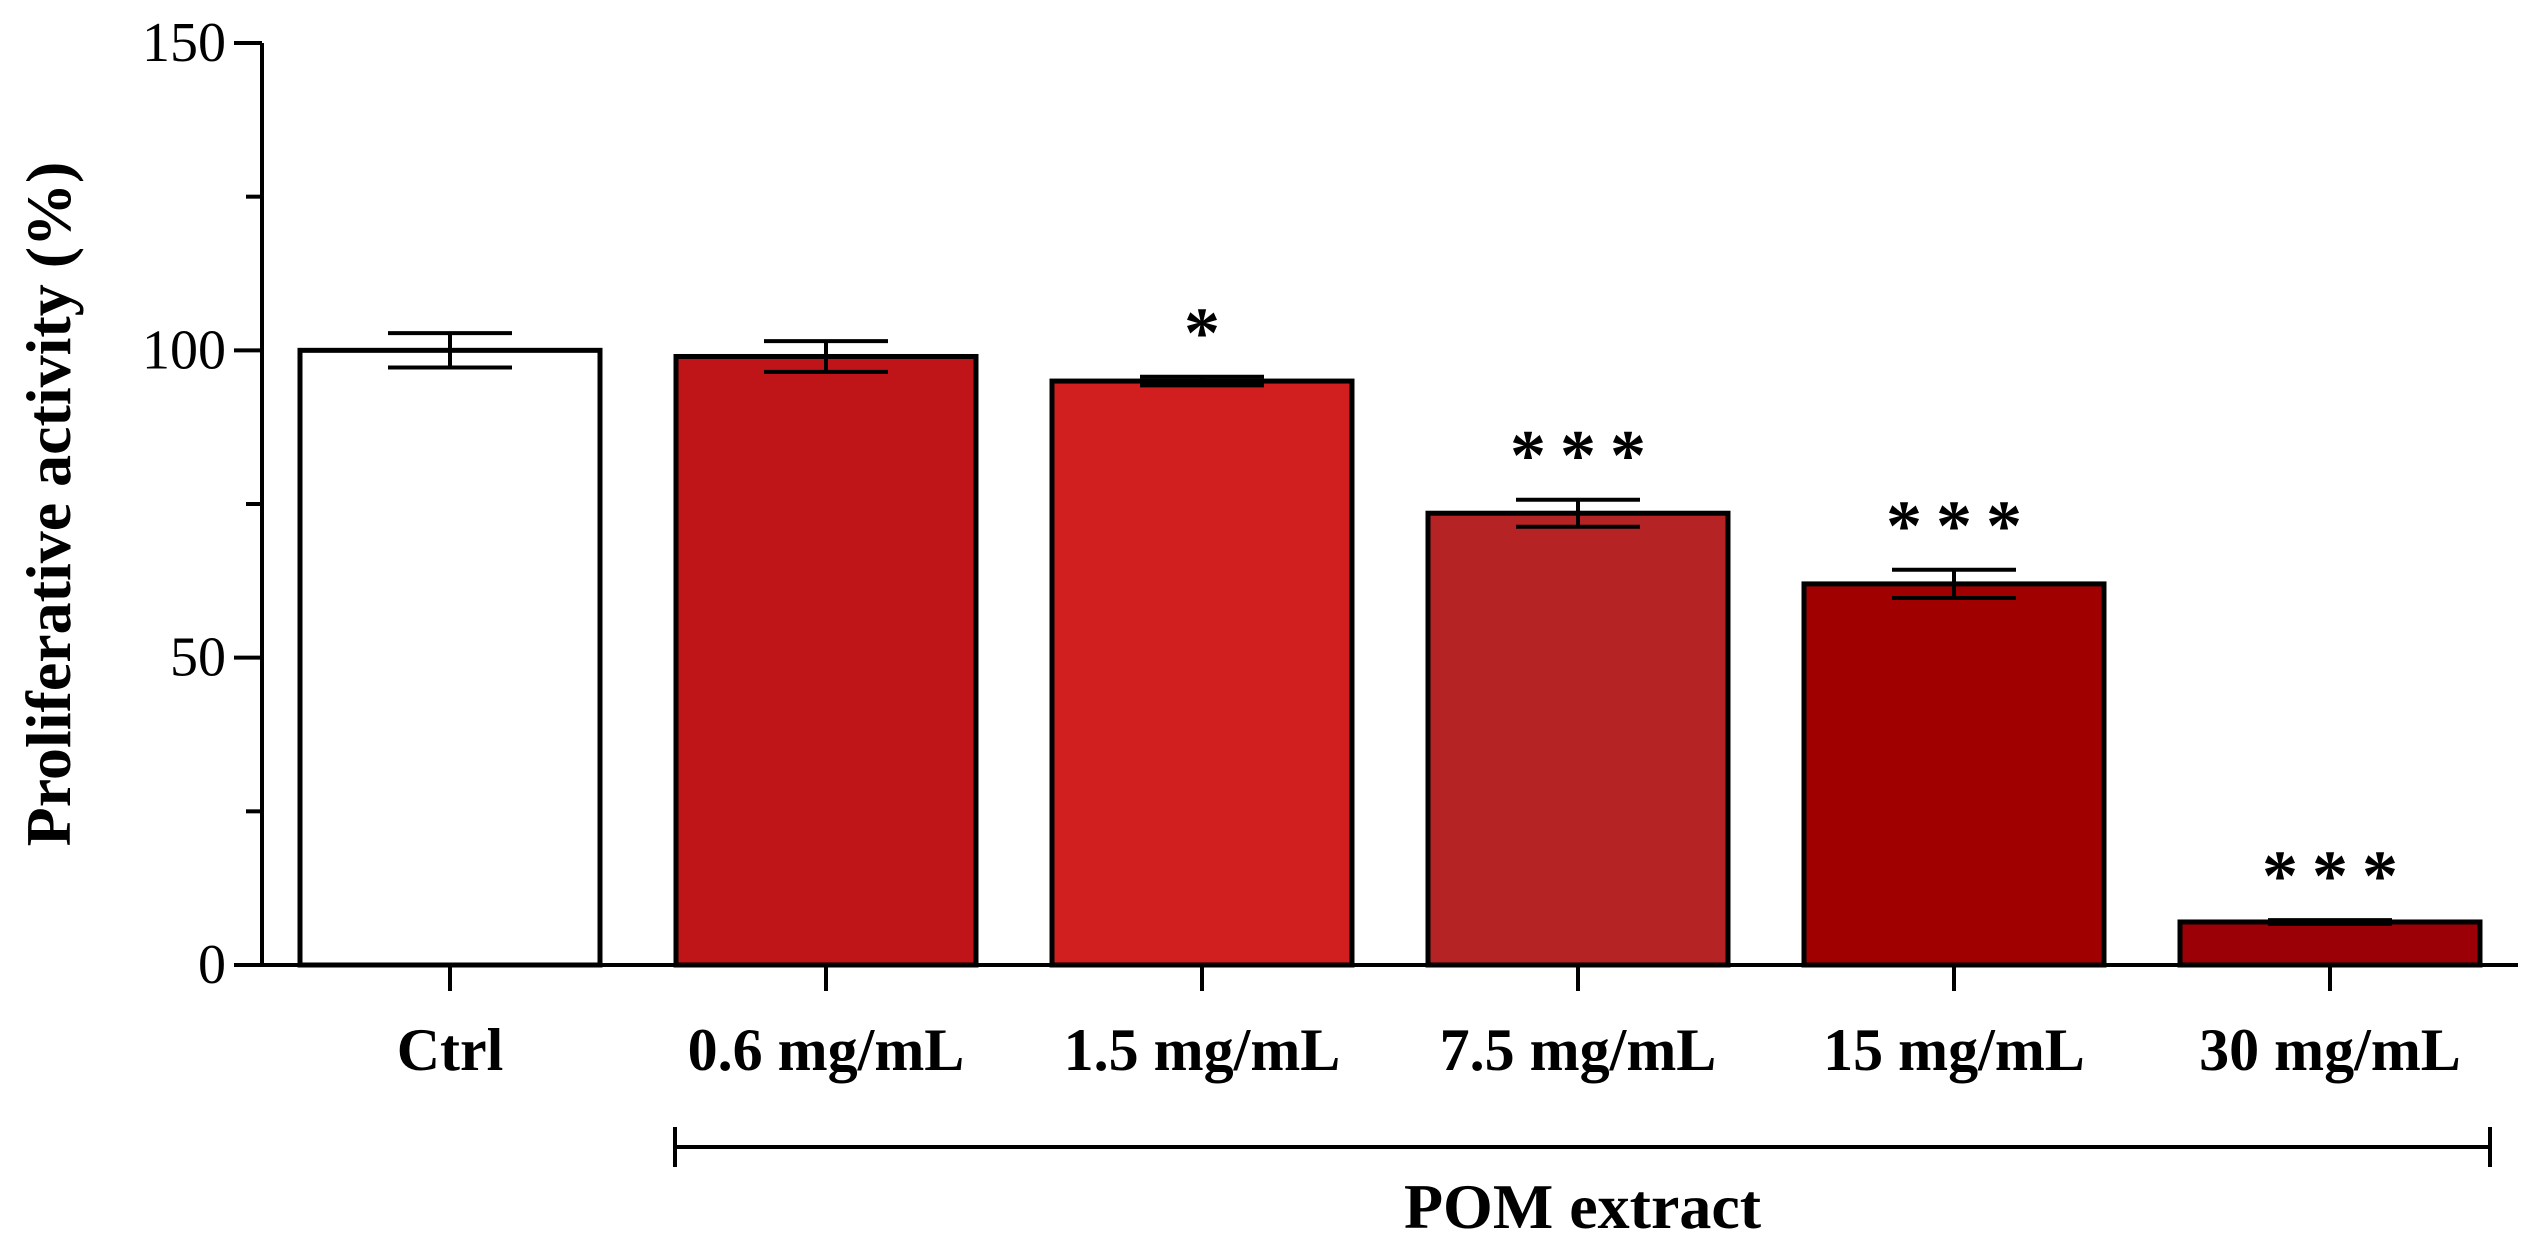 Image resolution: width=2528 pixels, height=1240 pixels. I want to click on y-tick-label: 0, so click(212, 965).